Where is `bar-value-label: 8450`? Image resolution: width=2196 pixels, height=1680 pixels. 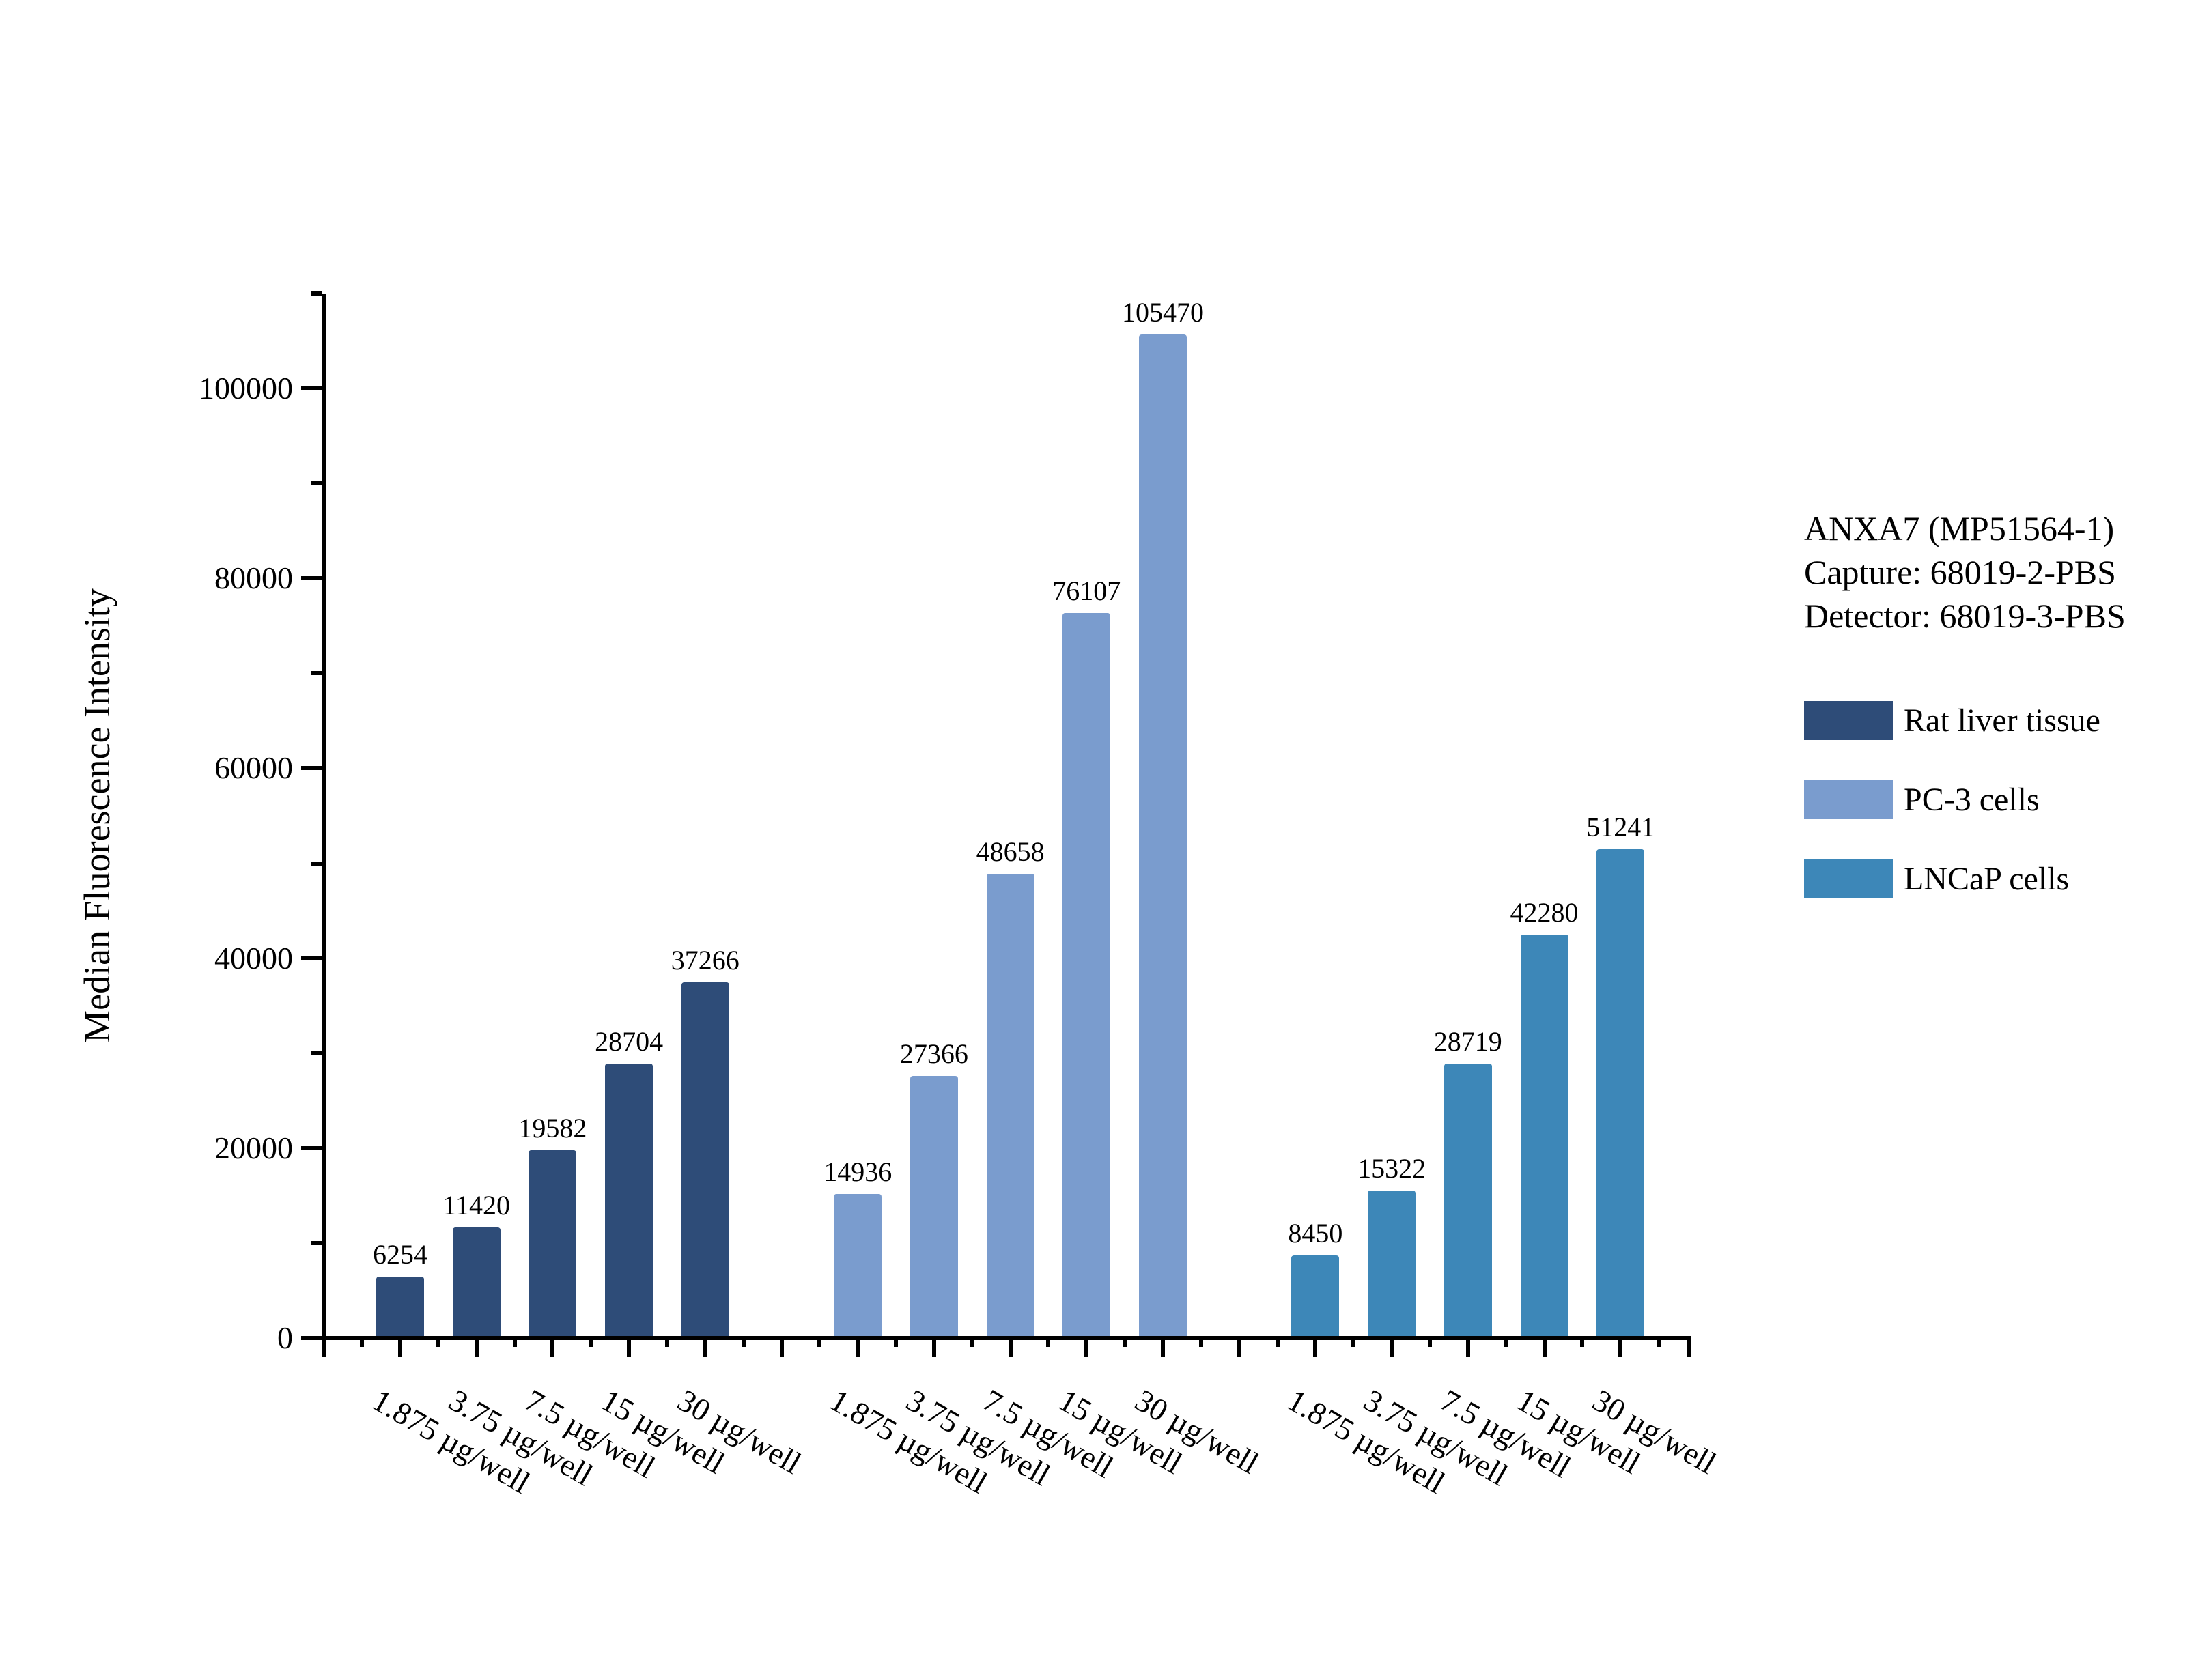 bar-value-label: 8450 is located at coordinates (1316, 1233).